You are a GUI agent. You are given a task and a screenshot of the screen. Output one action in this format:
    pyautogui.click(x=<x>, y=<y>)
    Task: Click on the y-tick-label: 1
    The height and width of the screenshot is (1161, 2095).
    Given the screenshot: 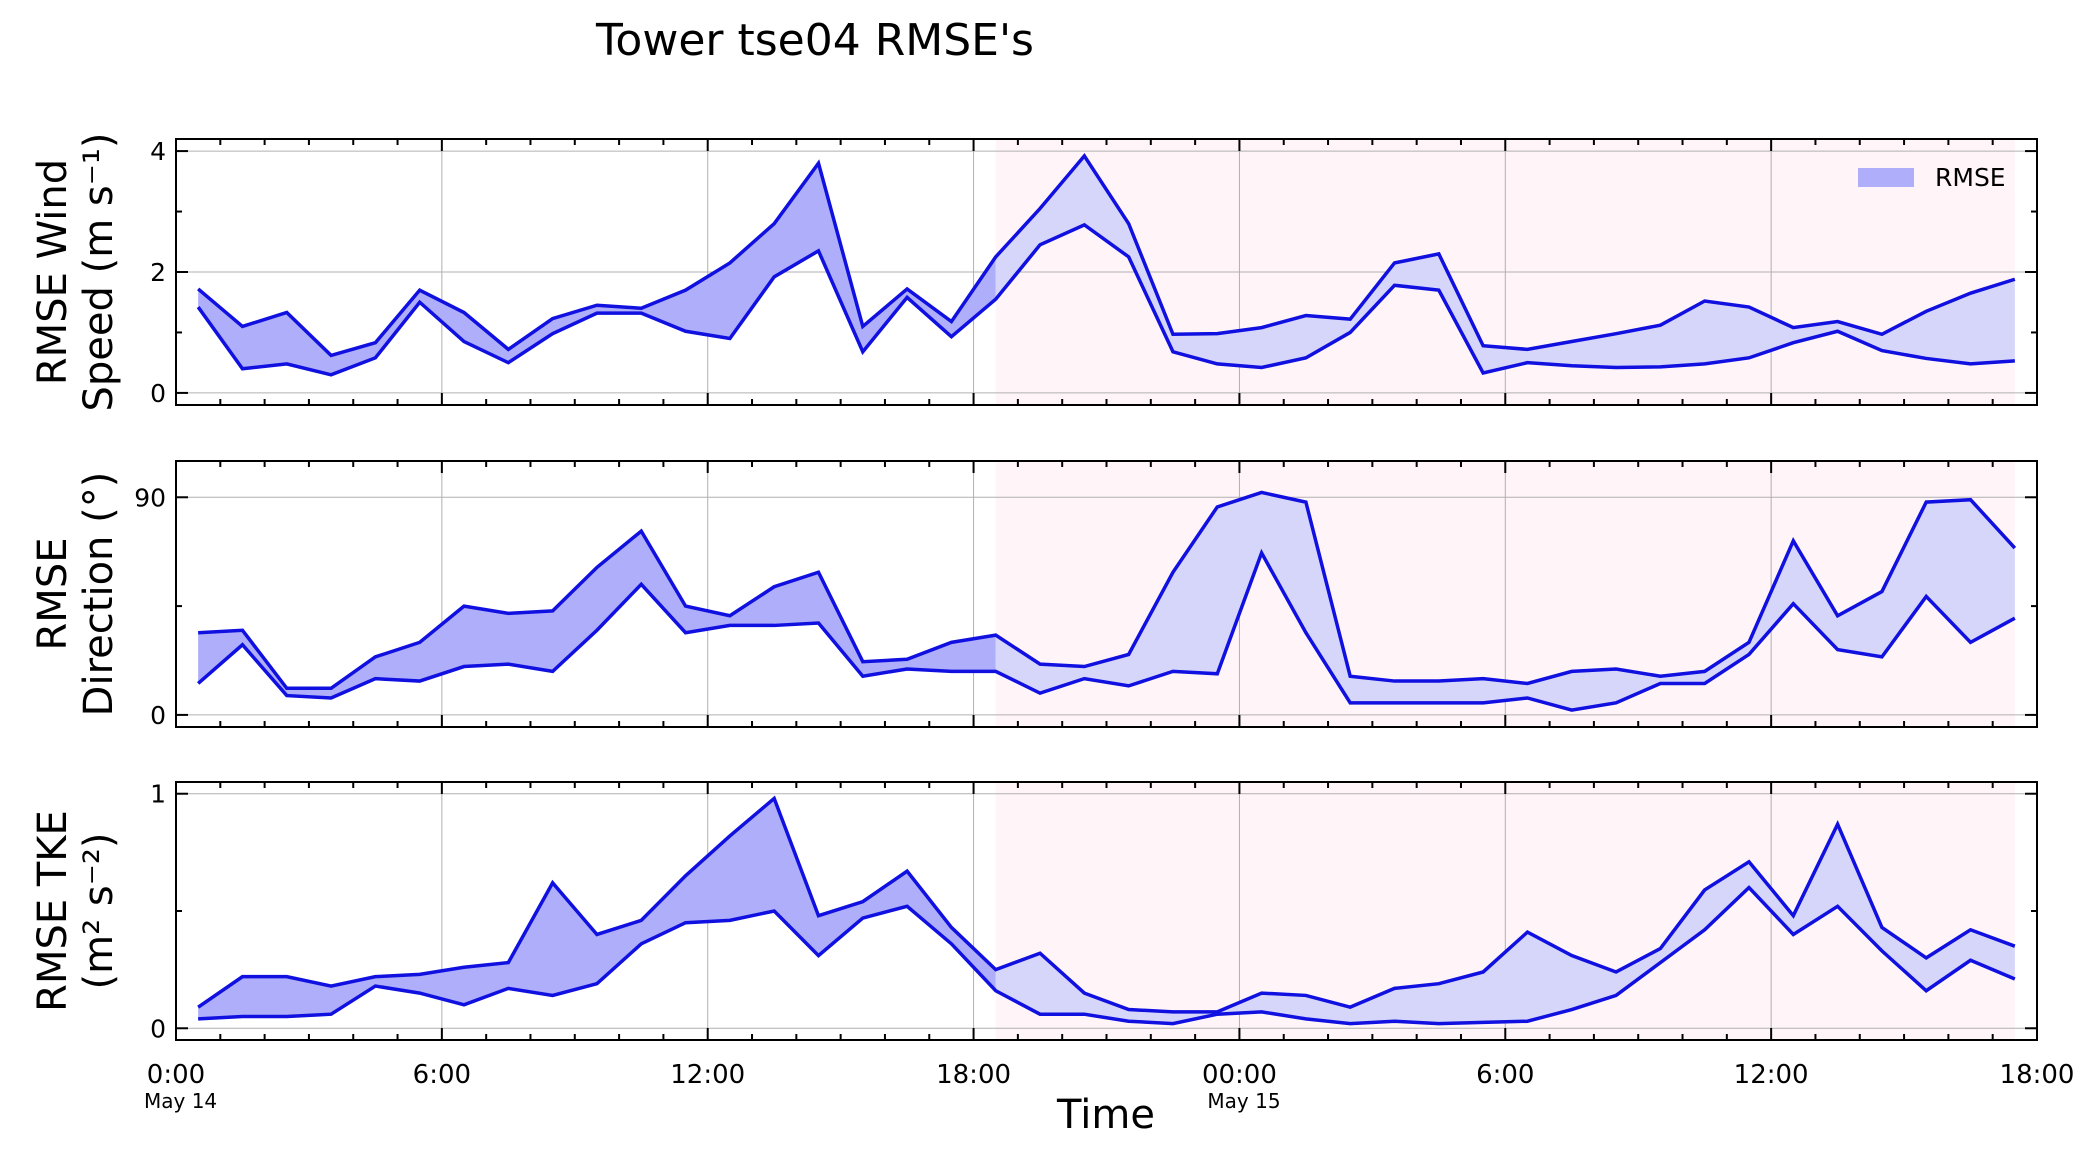 What is the action you would take?
    pyautogui.click(x=158, y=794)
    